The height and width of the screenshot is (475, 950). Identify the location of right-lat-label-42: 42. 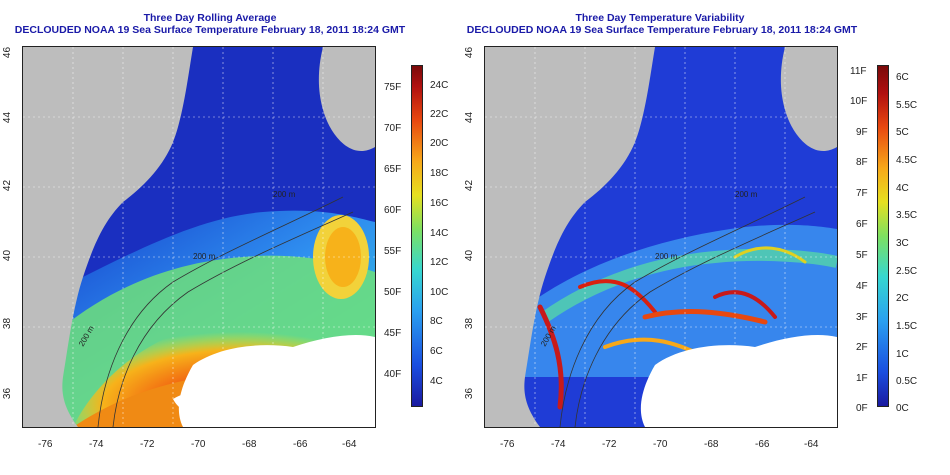
(470, 185).